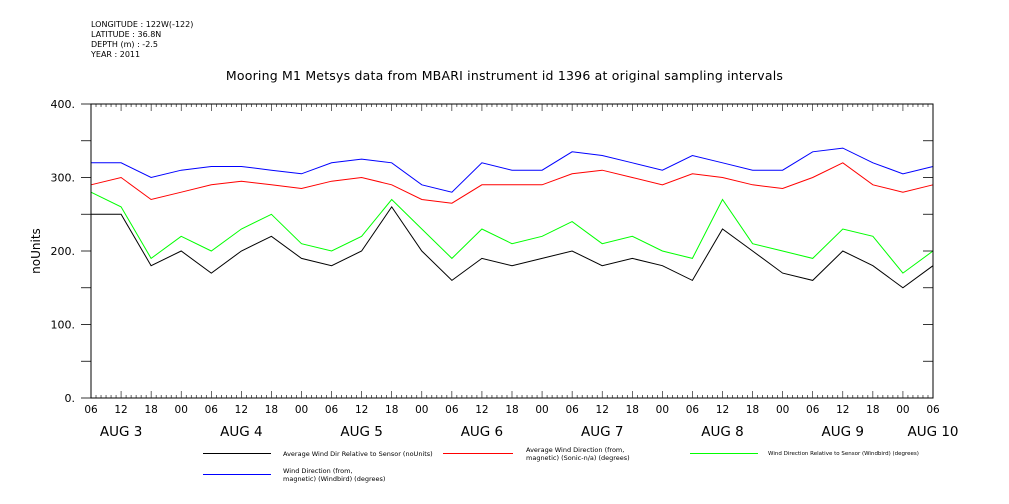 This screenshot has height=504, width=1009. What do you see at coordinates (116, 54) in the screenshot?
I see `year-text: YEAR : 2011` at bounding box center [116, 54].